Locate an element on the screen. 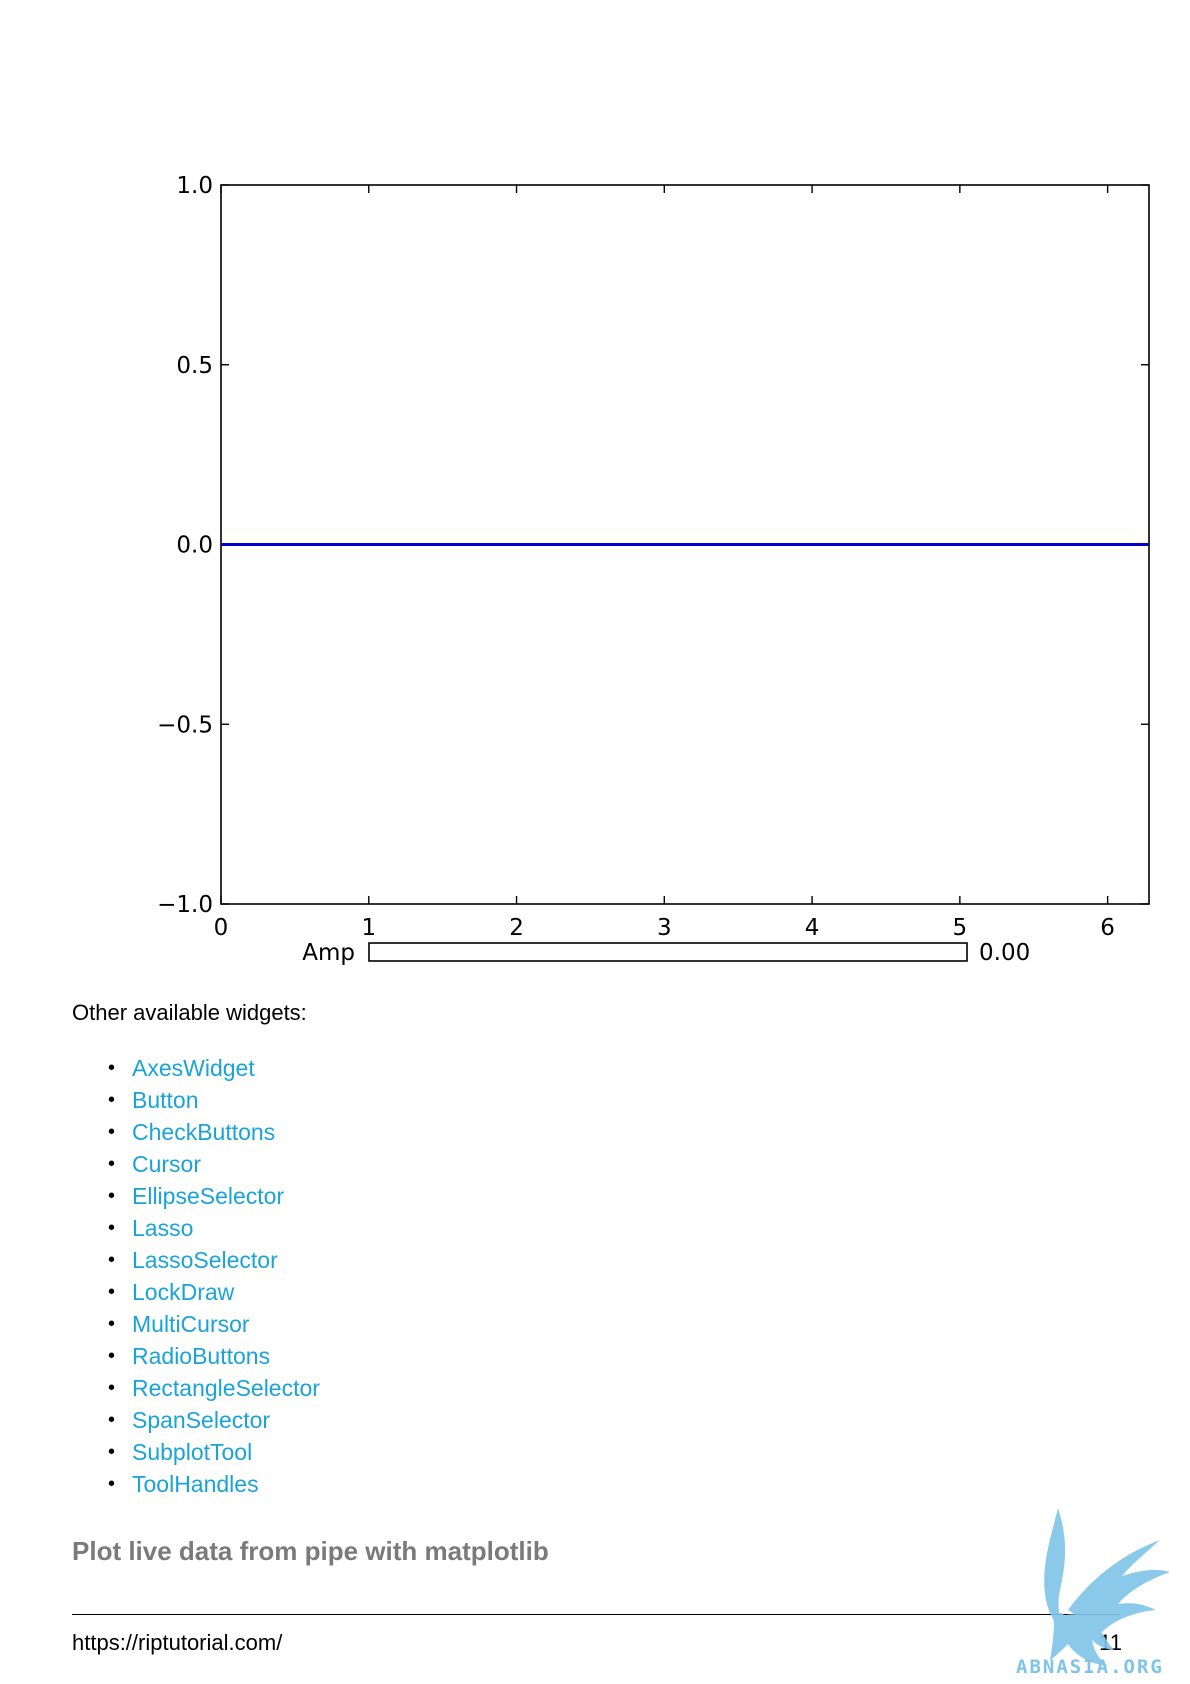  widget-list-item: AxesWidget is located at coordinates (214, 1068).